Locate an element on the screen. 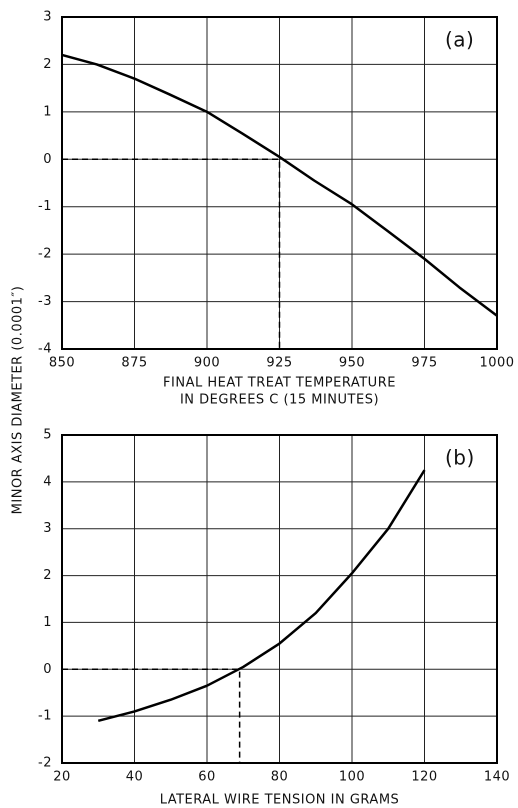  x-tick-label: 950 is located at coordinates (352, 363).